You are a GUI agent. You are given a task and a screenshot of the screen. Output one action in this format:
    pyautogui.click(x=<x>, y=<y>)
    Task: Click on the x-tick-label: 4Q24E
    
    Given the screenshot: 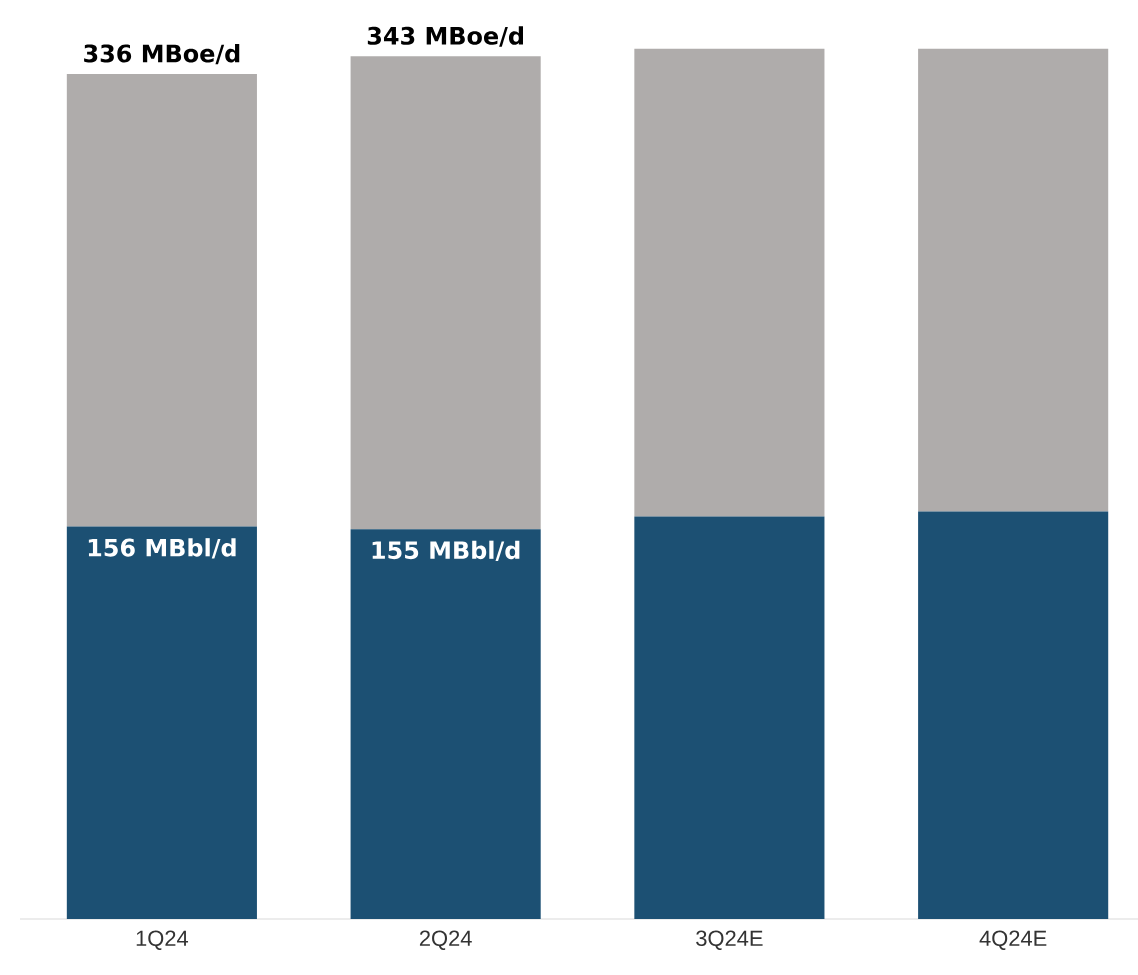 What is the action you would take?
    pyautogui.click(x=1013, y=940)
    